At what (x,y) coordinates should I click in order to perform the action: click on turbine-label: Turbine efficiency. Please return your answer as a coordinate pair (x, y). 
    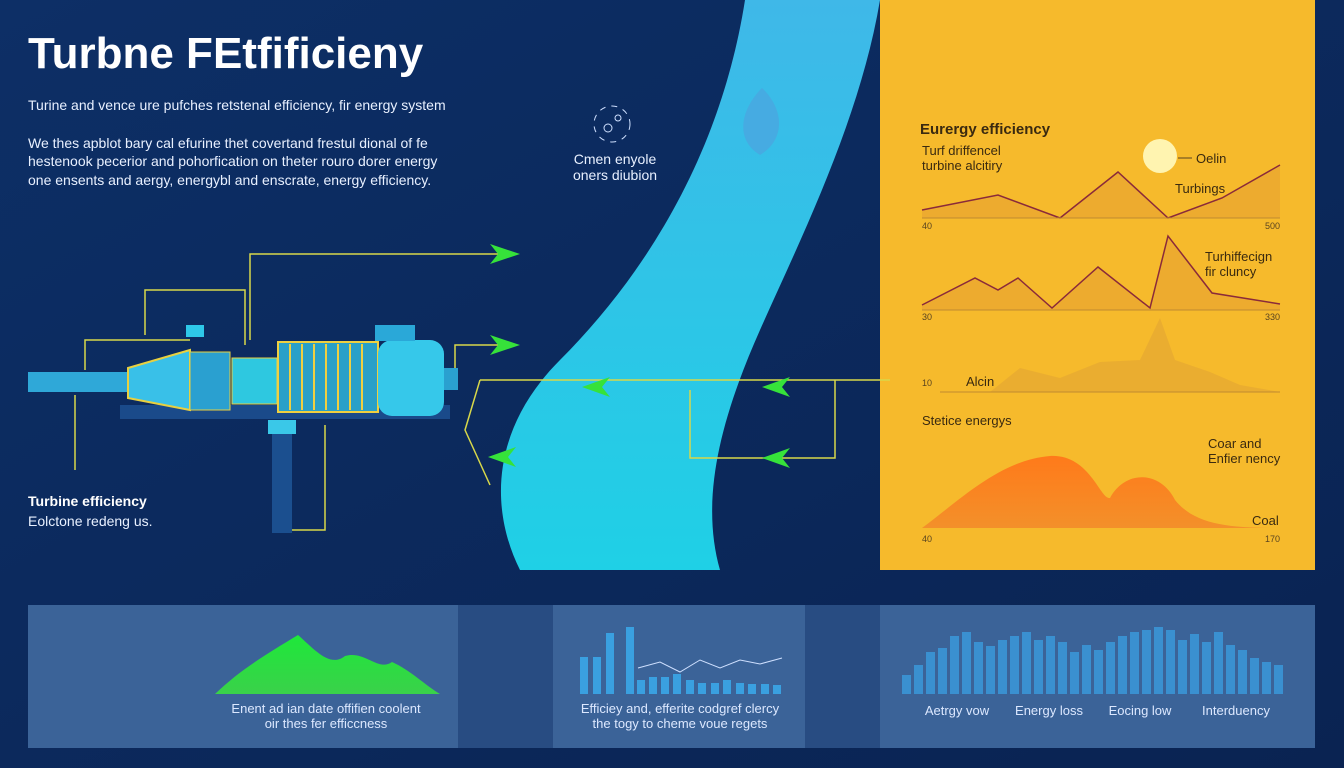
    Looking at the image, I should click on (87, 501).